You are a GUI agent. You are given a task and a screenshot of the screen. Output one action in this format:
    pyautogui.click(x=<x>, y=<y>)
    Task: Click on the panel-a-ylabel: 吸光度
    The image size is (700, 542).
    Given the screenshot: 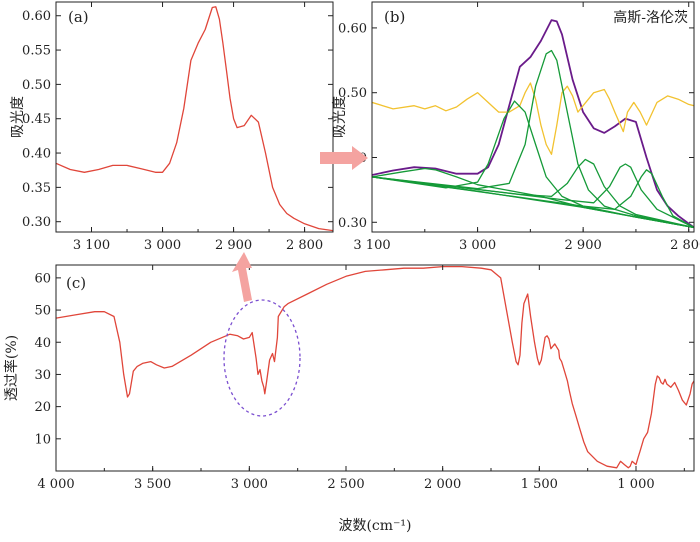 What is the action you would take?
    pyautogui.click(x=18, y=117)
    